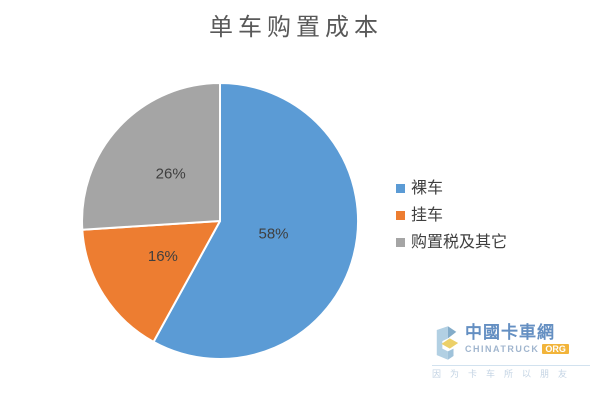 Image resolution: width=600 pixels, height=400 pixels. What do you see at coordinates (163, 256) in the screenshot?
I see `pie-slice-label-1: 16%` at bounding box center [163, 256].